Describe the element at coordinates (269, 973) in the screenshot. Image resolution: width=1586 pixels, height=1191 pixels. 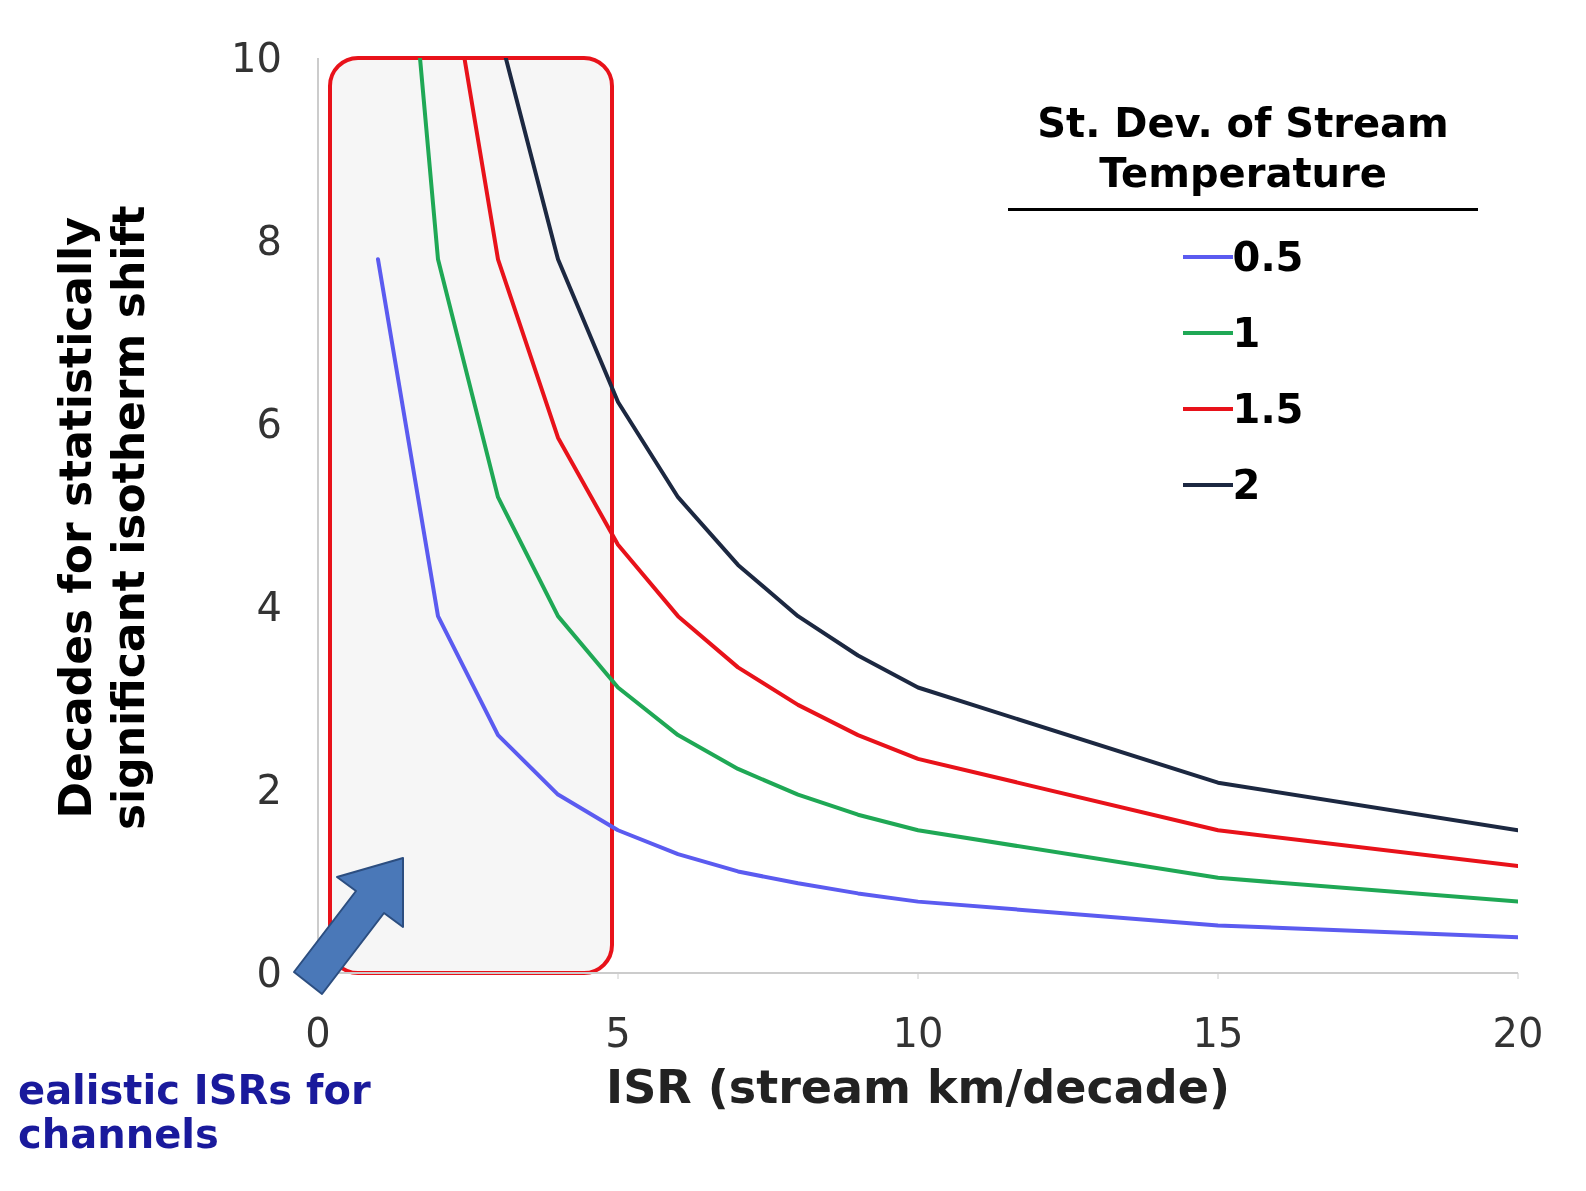
I see `y-tick-label: 0` at that location.